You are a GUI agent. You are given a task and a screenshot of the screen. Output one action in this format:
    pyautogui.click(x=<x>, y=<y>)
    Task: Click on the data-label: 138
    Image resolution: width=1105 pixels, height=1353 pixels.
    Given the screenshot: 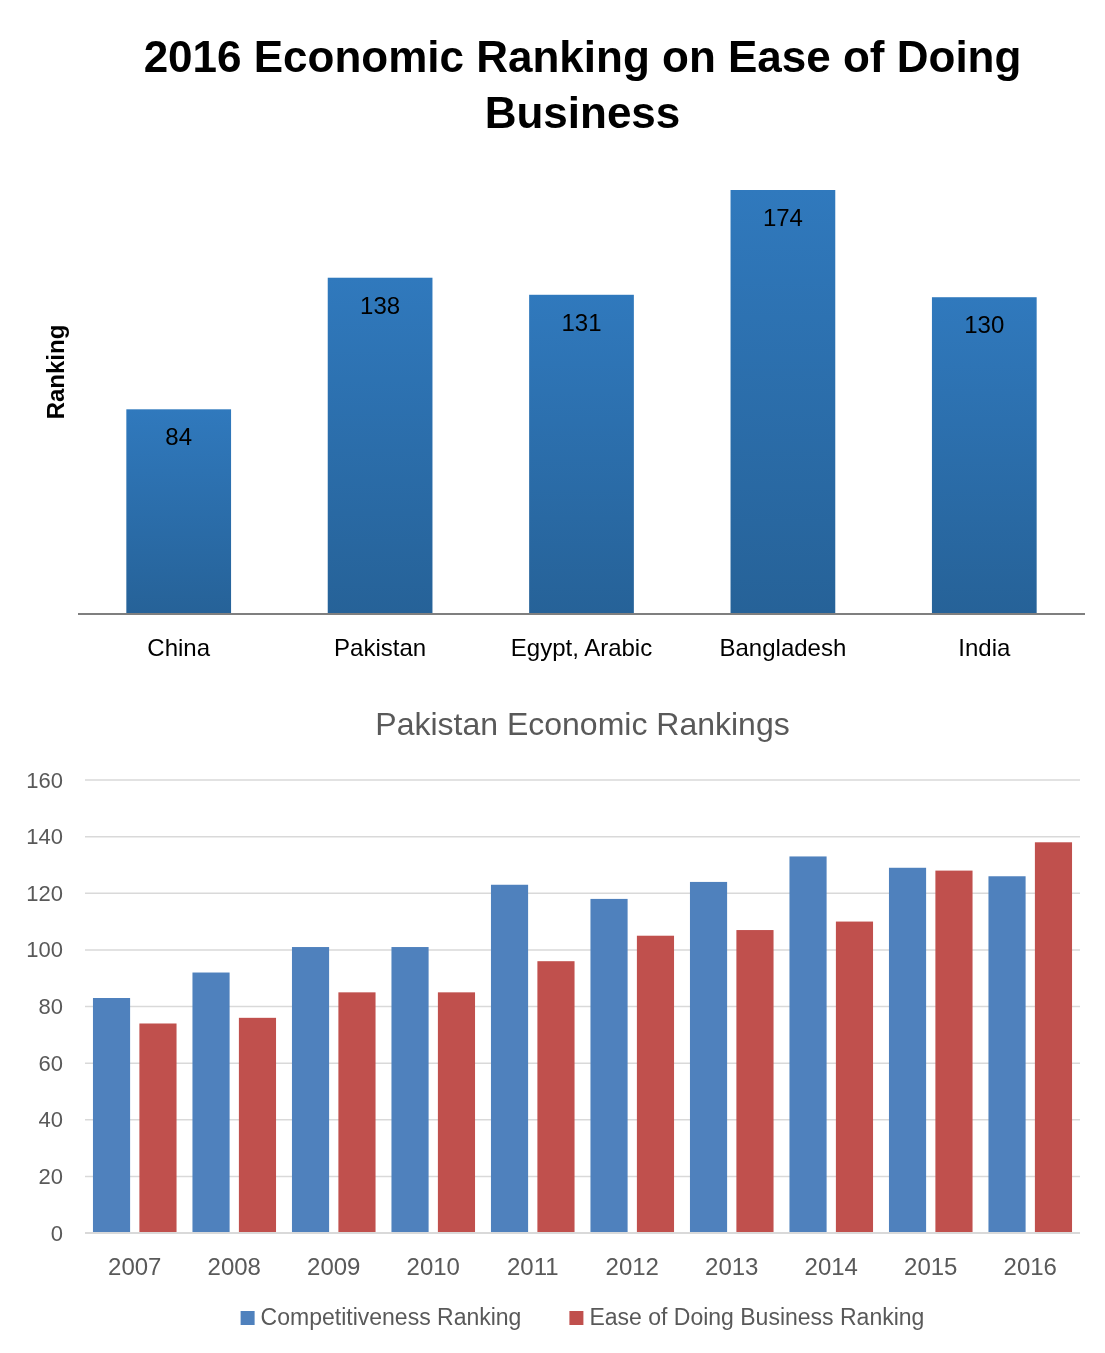 What is the action you would take?
    pyautogui.click(x=380, y=305)
    